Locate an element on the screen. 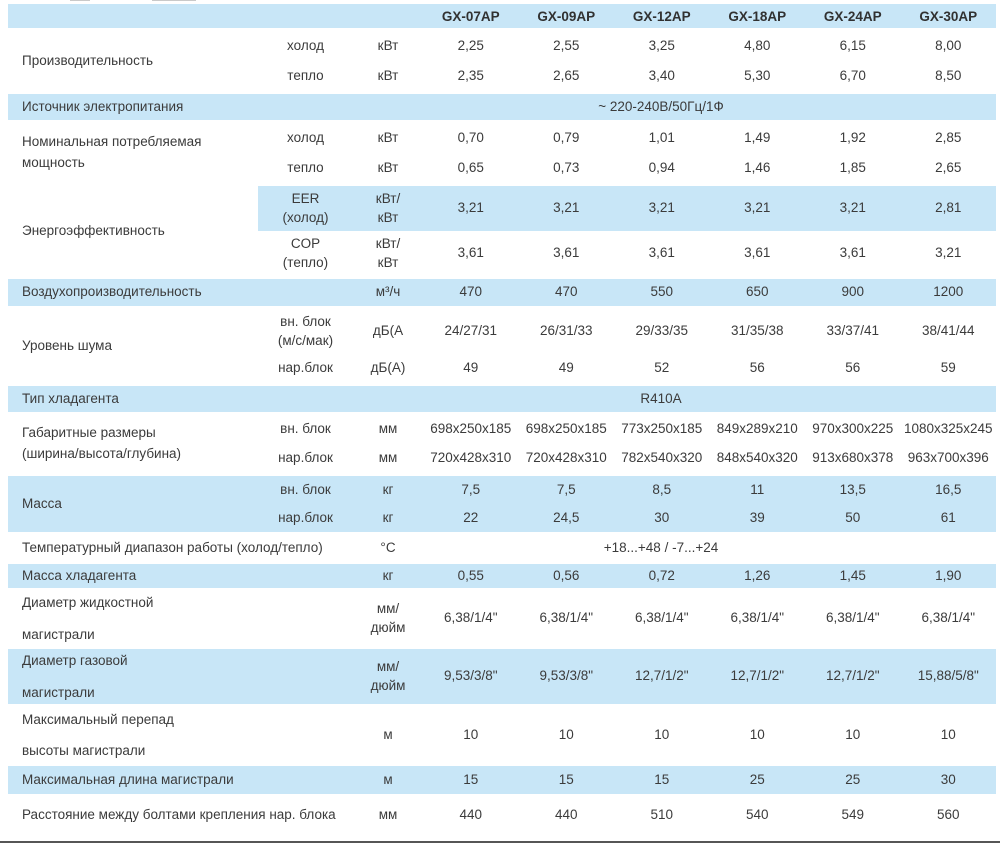 This screenshot has width=1000, height=845. spec-value: 7,5 is located at coordinates (566, 489).